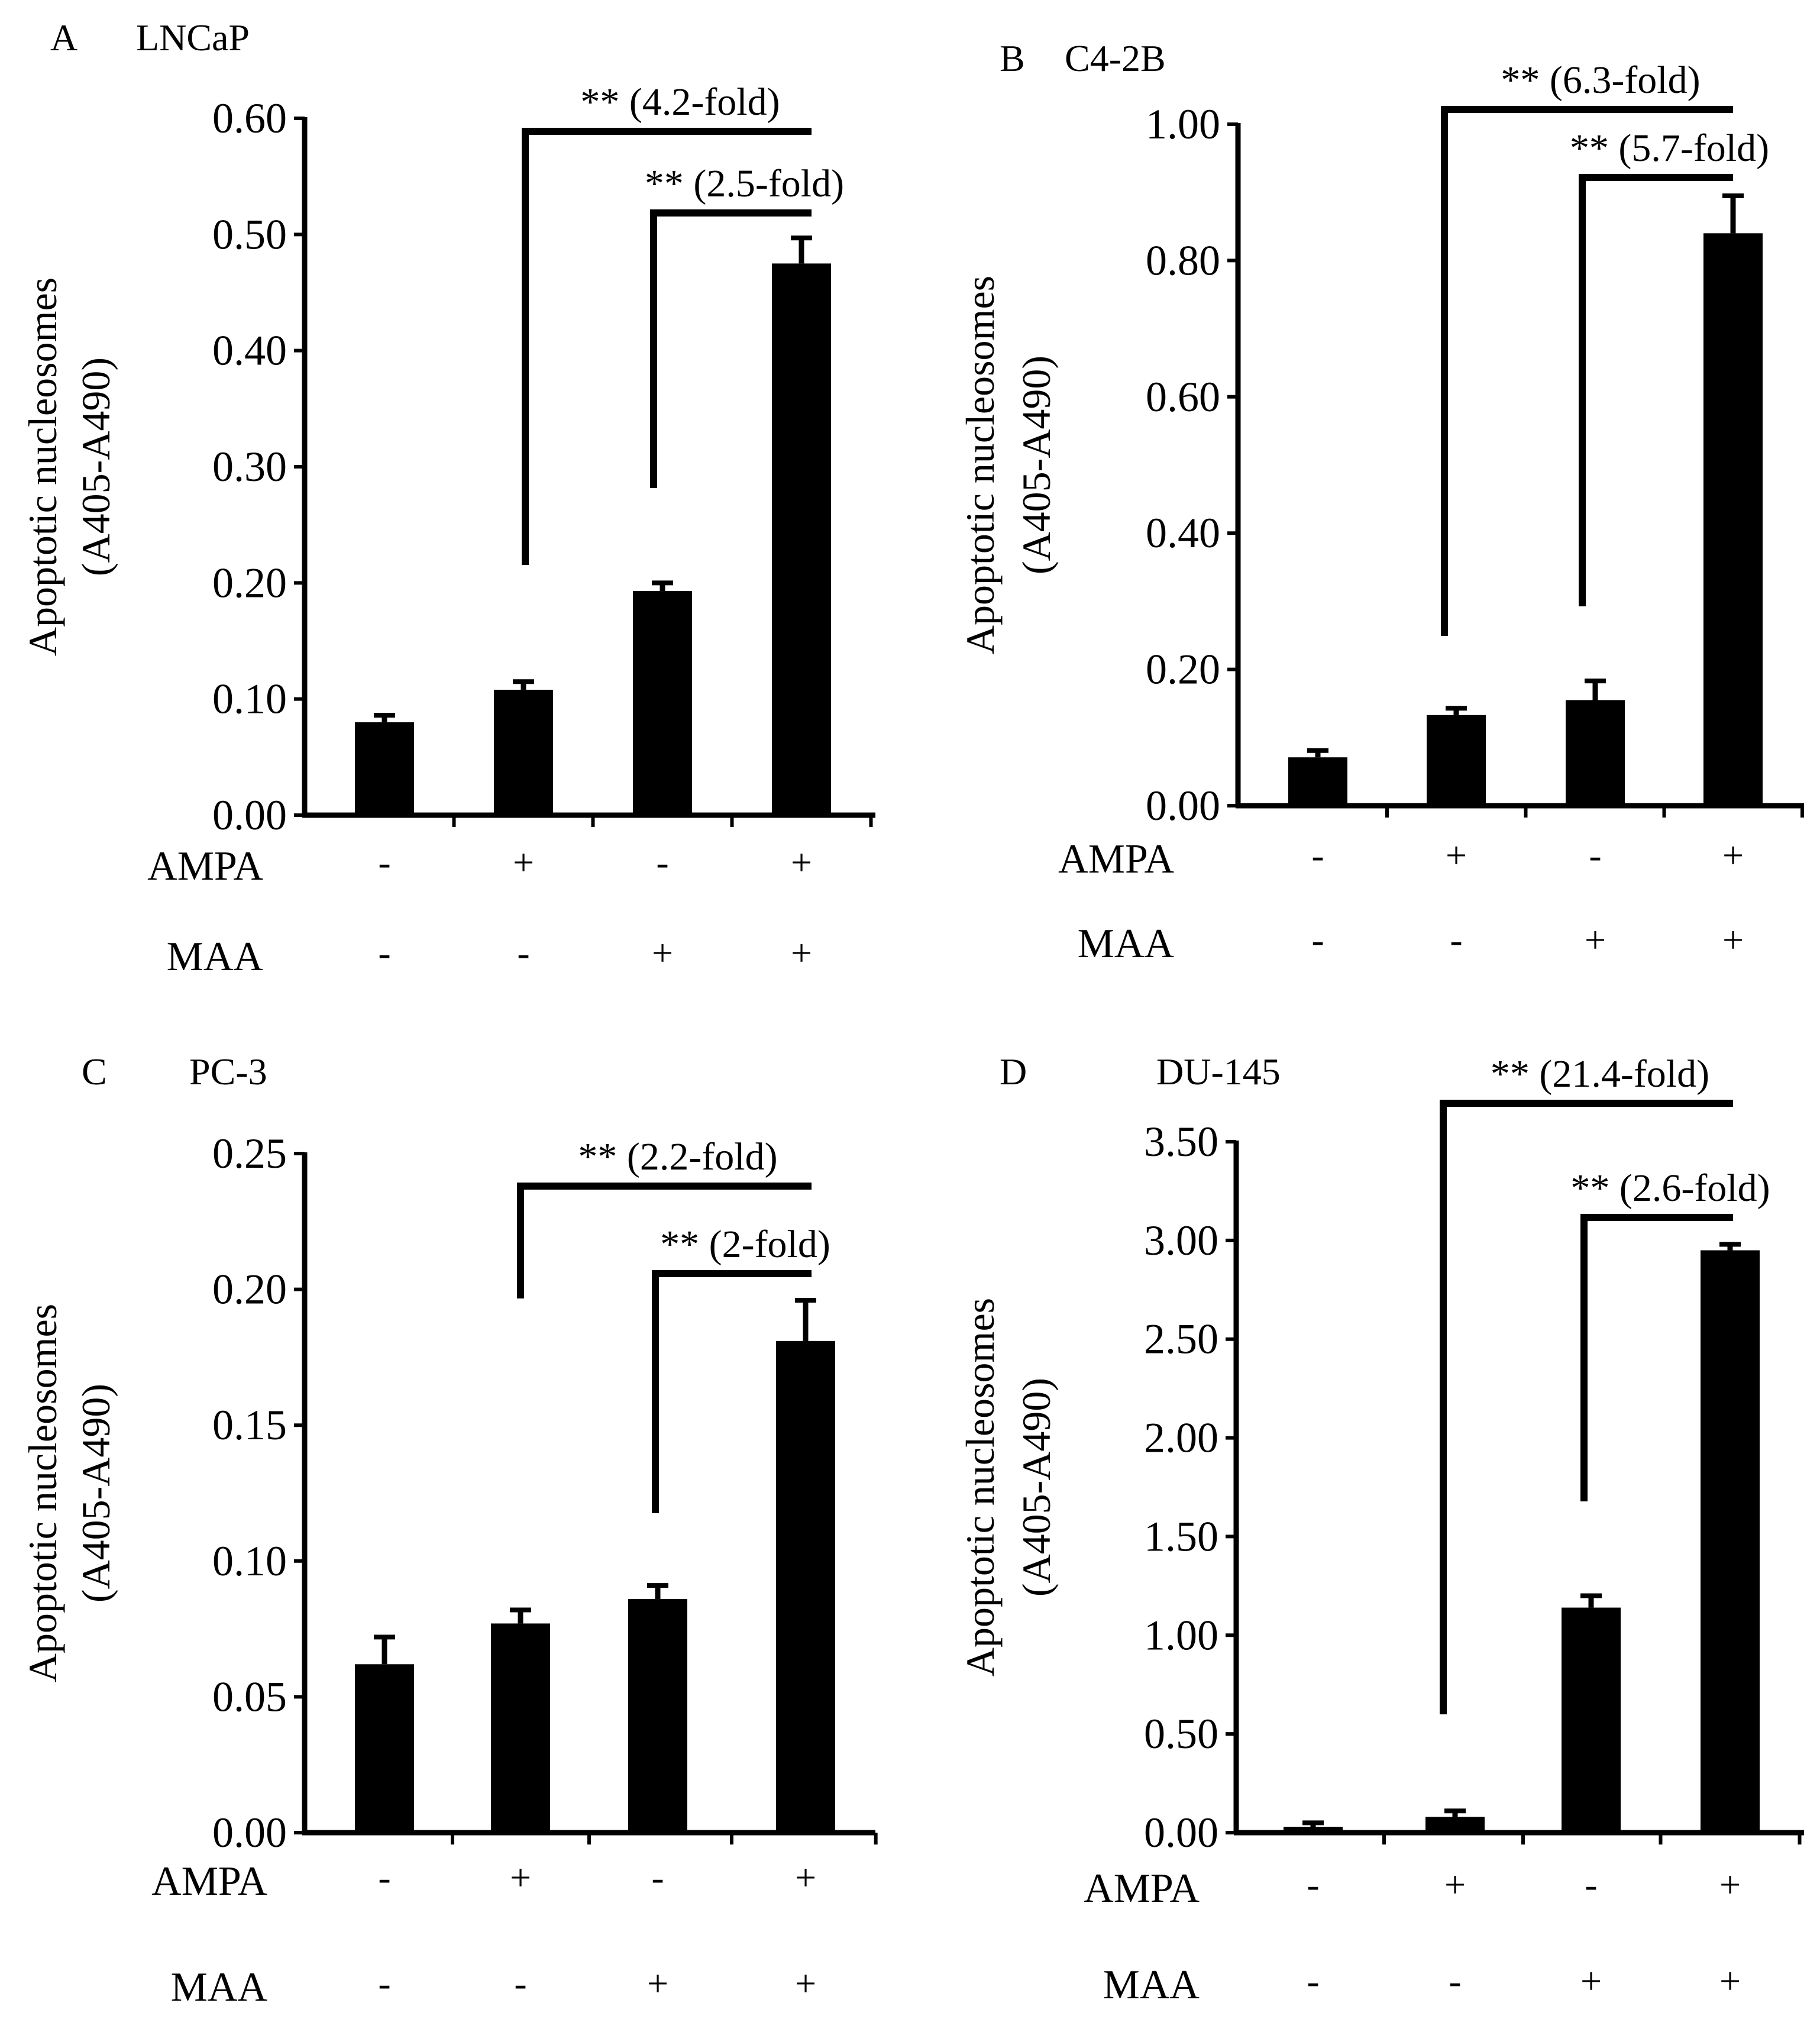 The width and height of the screenshot is (1820, 2019). I want to click on significance-label: ** (2.2-fold), so click(677, 1156).